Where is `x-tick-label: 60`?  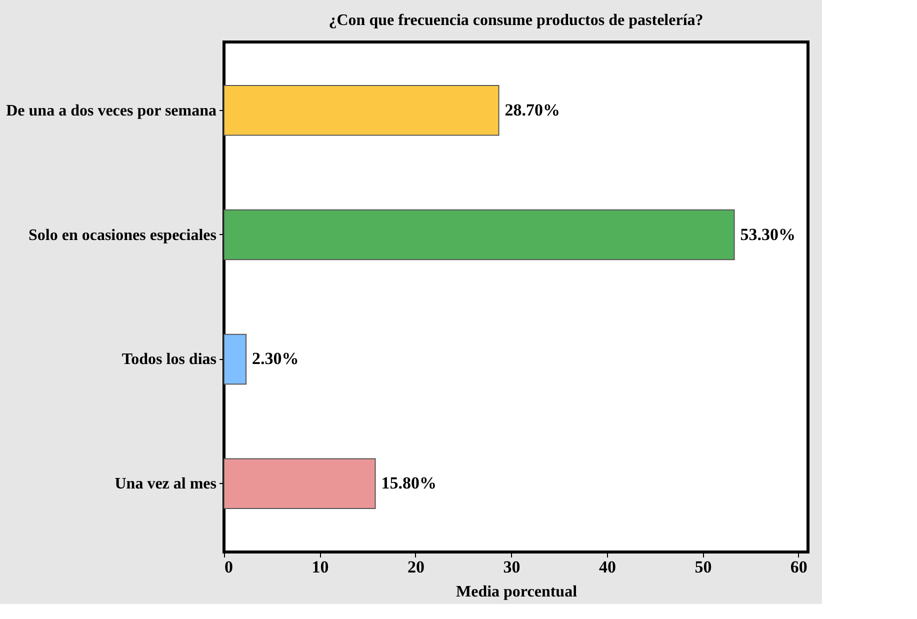
x-tick-label: 60 is located at coordinates (799, 567).